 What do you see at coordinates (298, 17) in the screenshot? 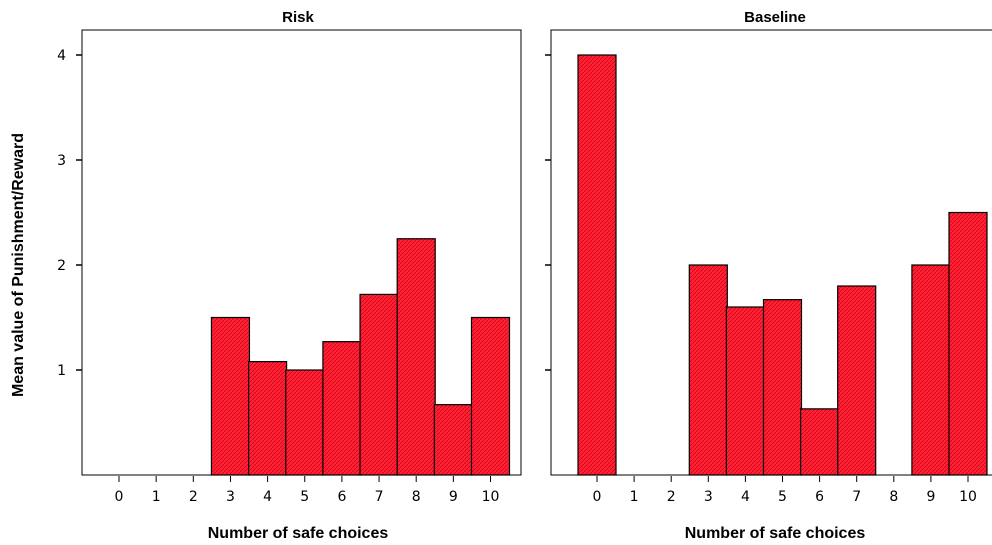
I see `panel-title-risk: Risk` at bounding box center [298, 17].